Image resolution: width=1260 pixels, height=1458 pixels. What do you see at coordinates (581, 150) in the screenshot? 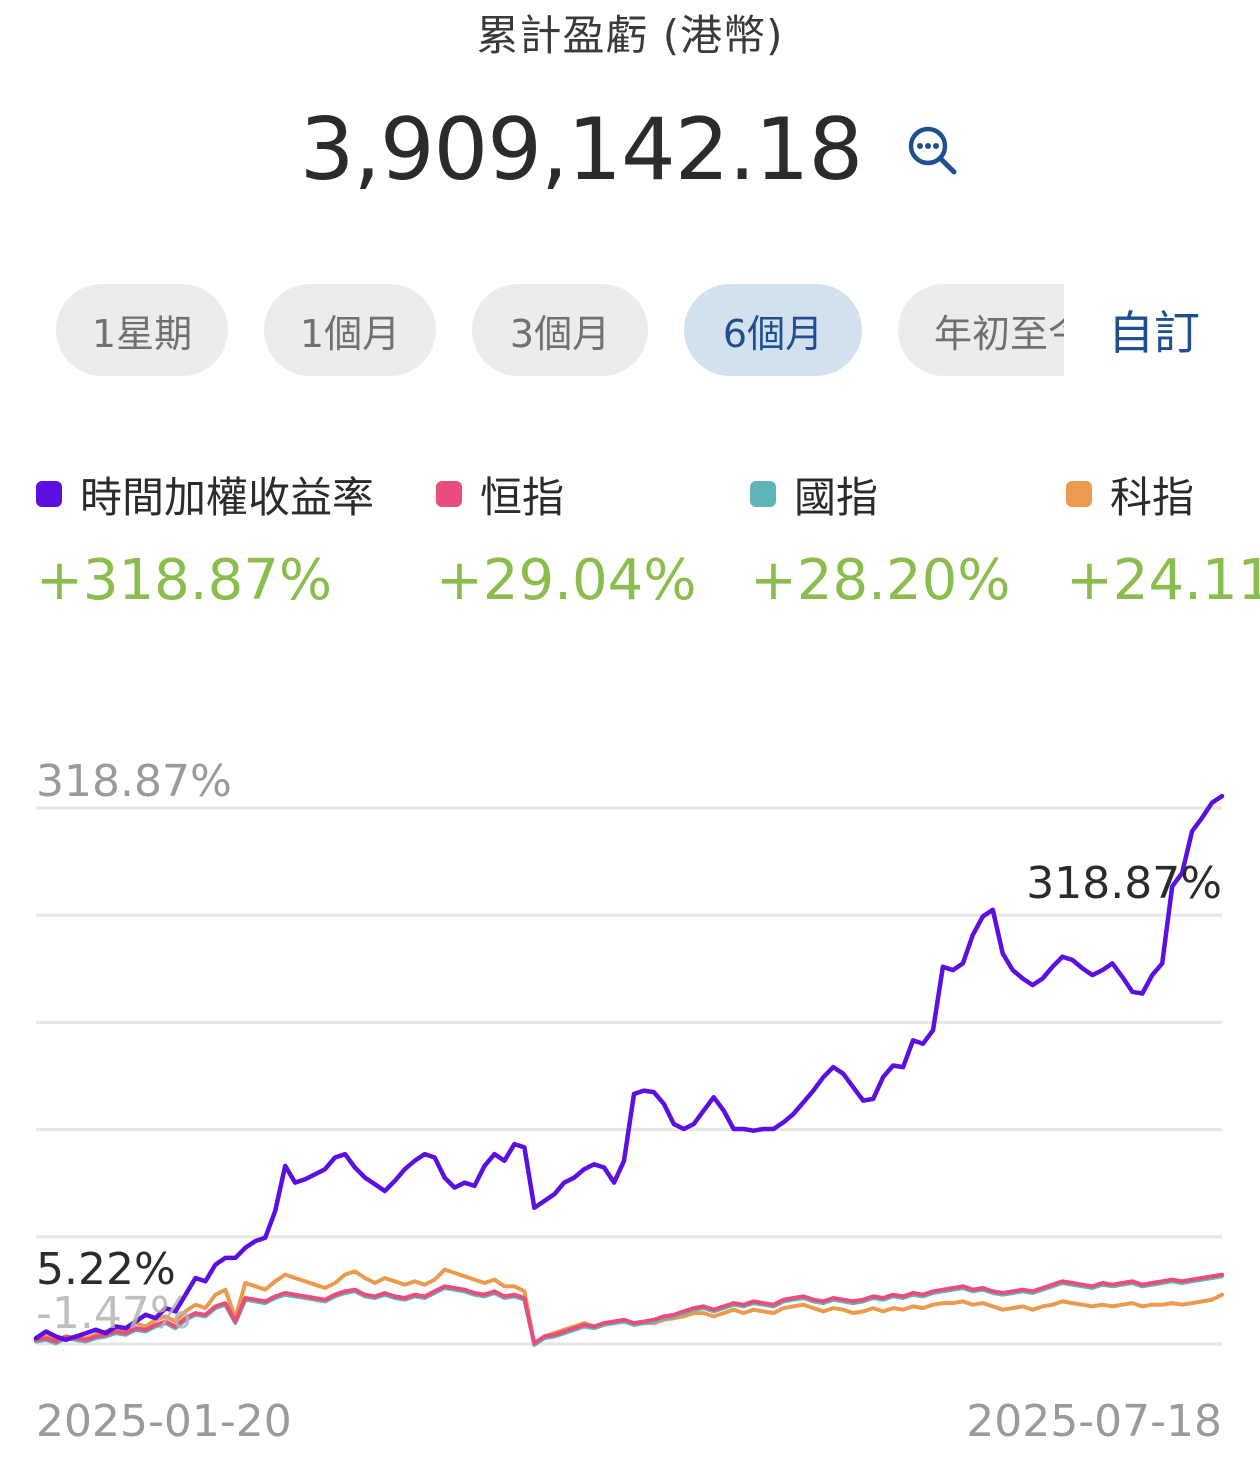
I see `cumulative-pnl-amount: 3,909,142.18` at bounding box center [581, 150].